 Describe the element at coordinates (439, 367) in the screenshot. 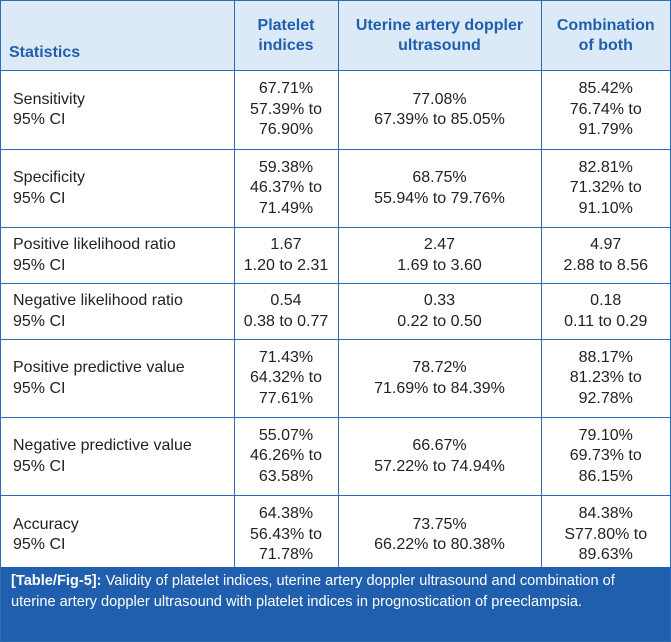

I see `doppler-value-line: 78.72%` at that location.